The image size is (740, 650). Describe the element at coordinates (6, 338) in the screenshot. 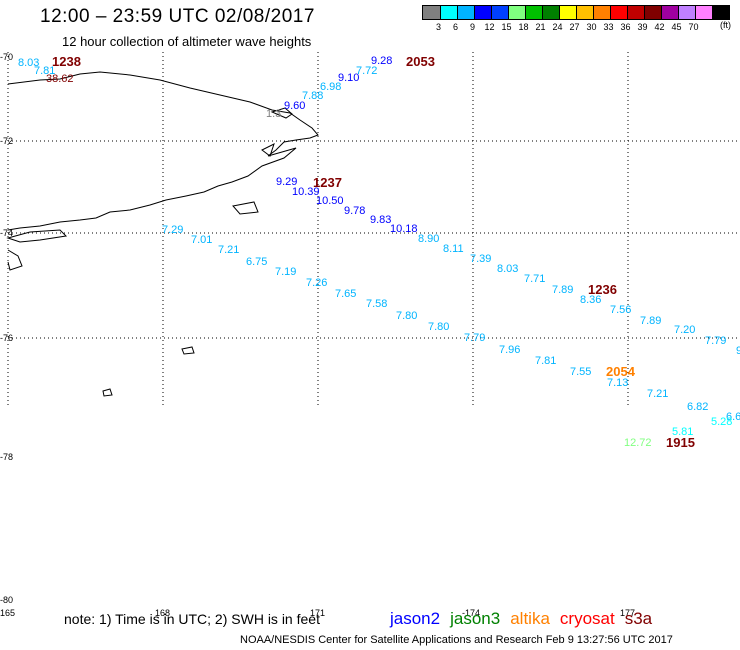

I see `lat-label: -76` at that location.